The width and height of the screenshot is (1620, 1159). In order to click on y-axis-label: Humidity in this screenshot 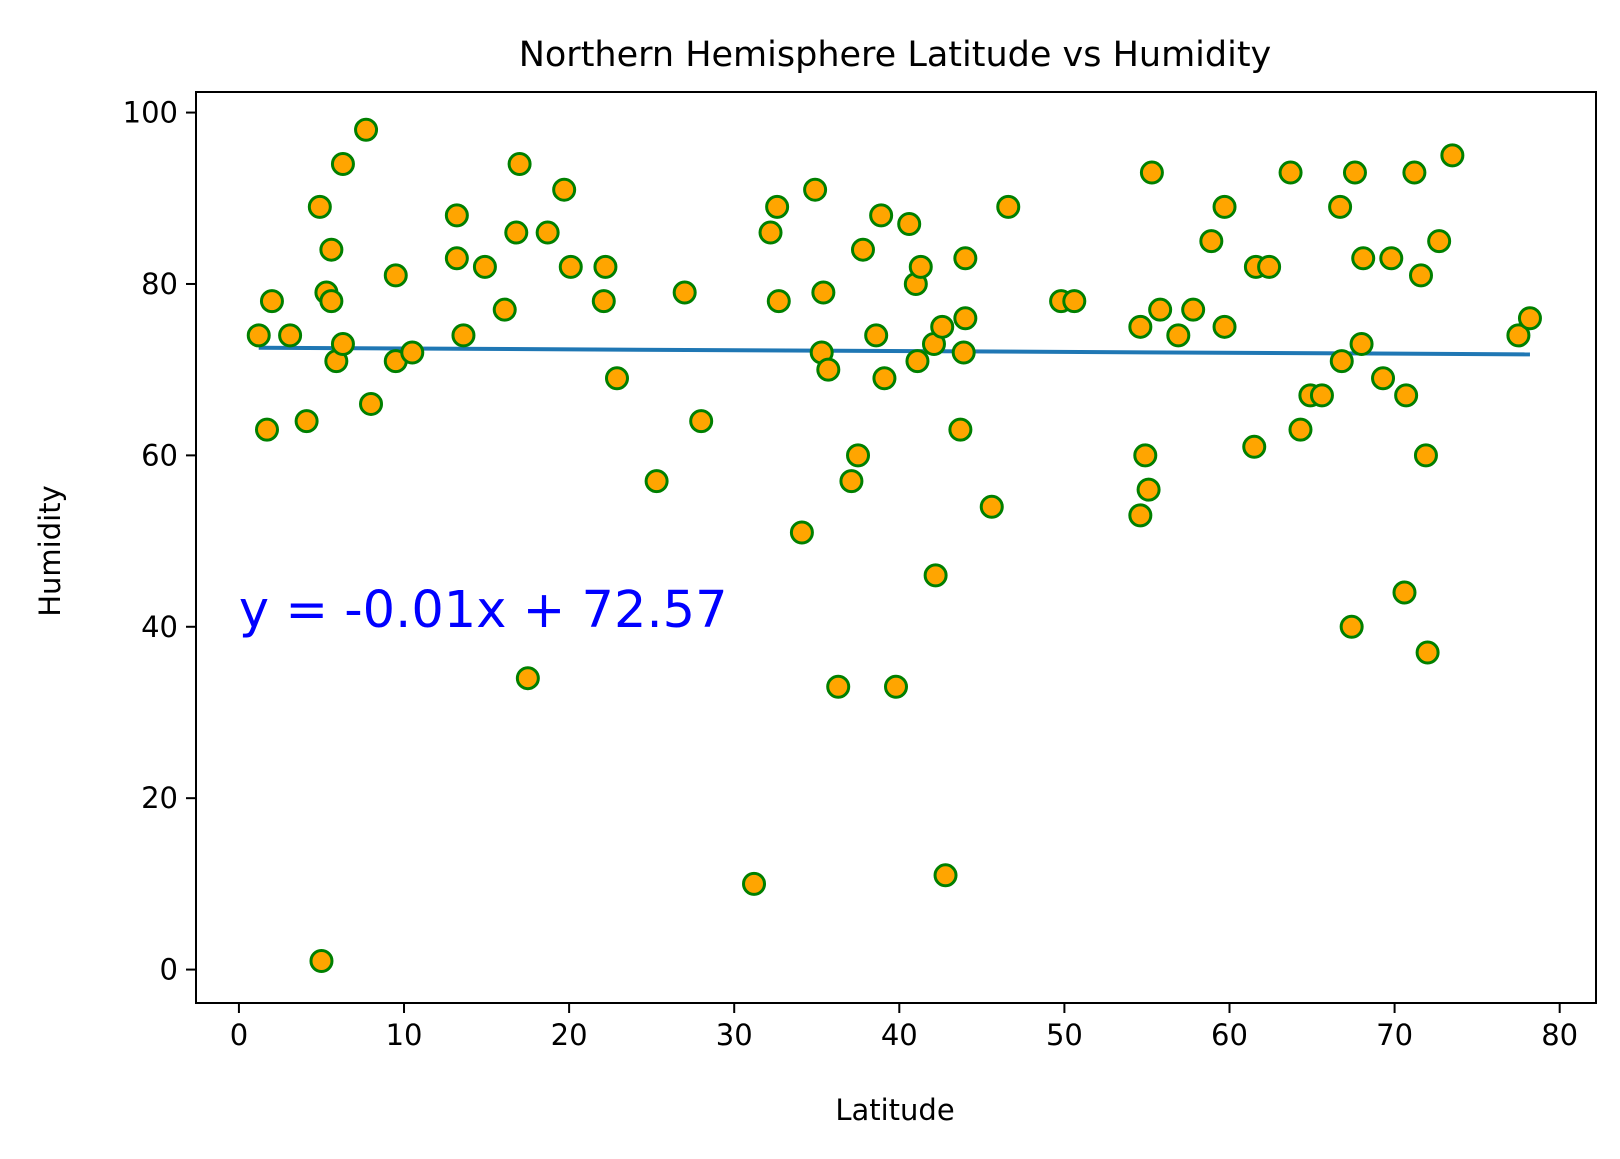, I will do `click(50, 551)`.